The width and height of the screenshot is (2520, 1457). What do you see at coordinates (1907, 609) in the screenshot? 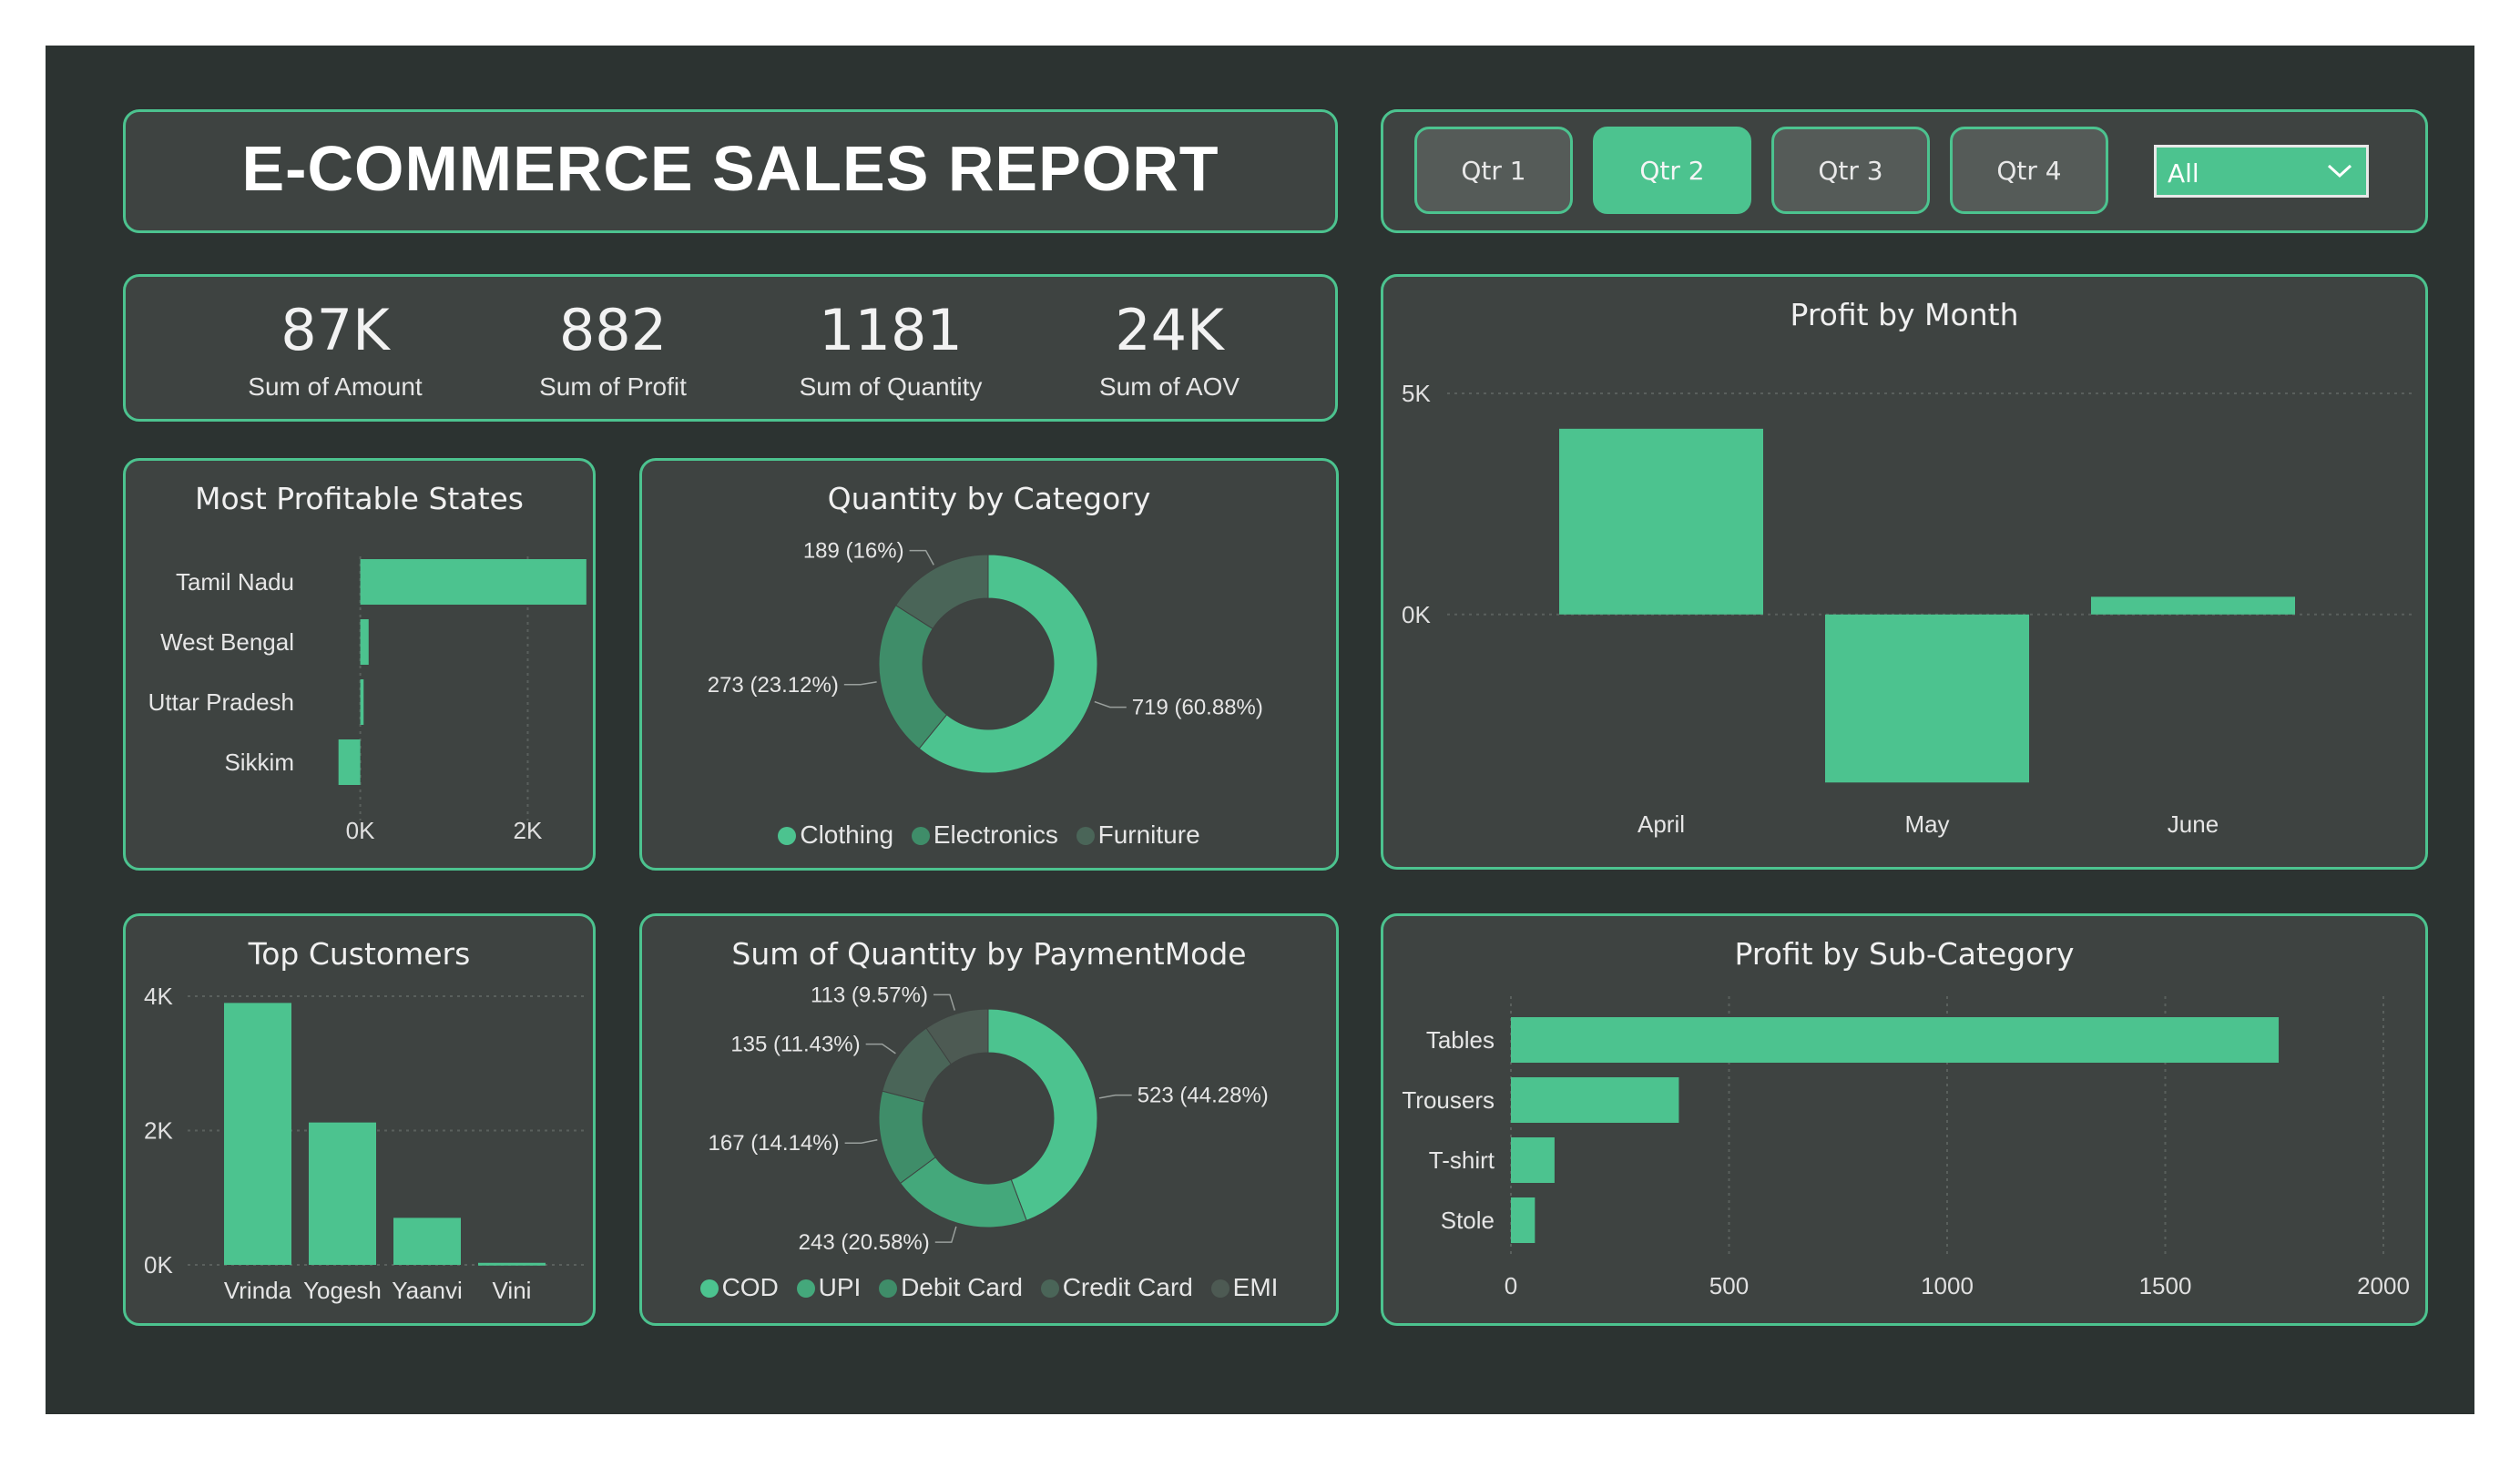
I see `month-chart: 5K 0K April May June` at bounding box center [1907, 609].